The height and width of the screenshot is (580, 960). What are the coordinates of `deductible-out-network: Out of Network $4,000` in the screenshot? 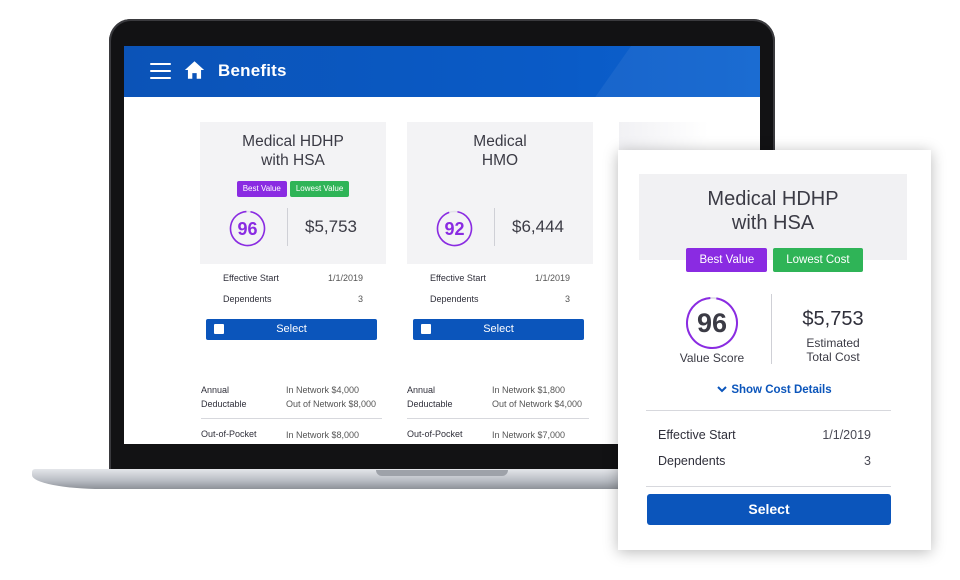 It's located at (537, 404).